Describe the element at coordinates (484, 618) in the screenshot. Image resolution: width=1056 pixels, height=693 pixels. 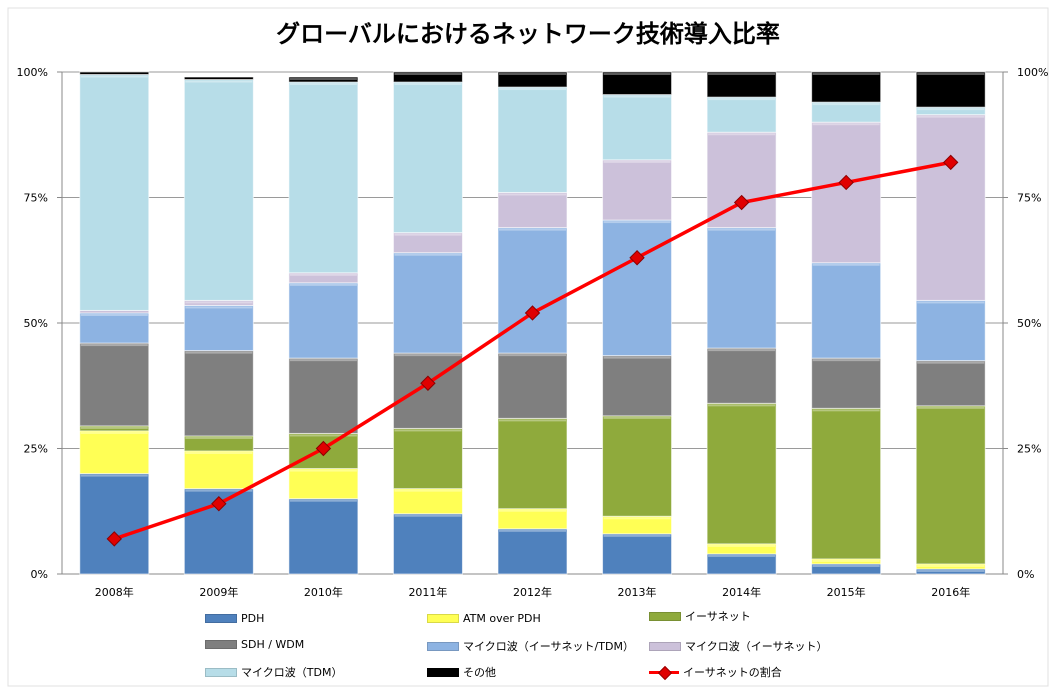
I see `legend-item-atm: ATM over PDH` at that location.